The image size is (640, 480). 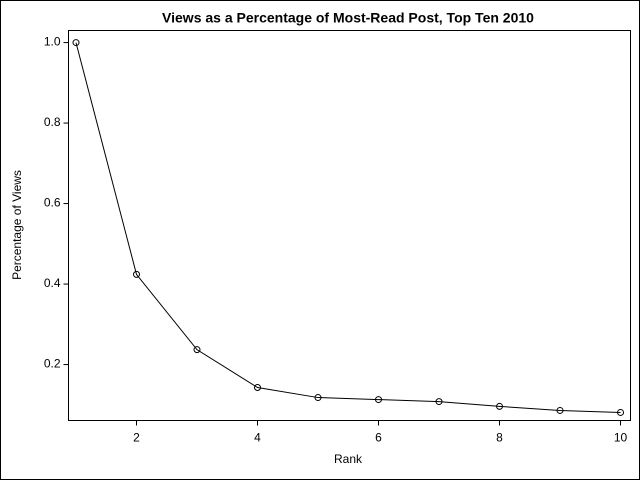 I want to click on x-axis-label: Rank, so click(x=348, y=459).